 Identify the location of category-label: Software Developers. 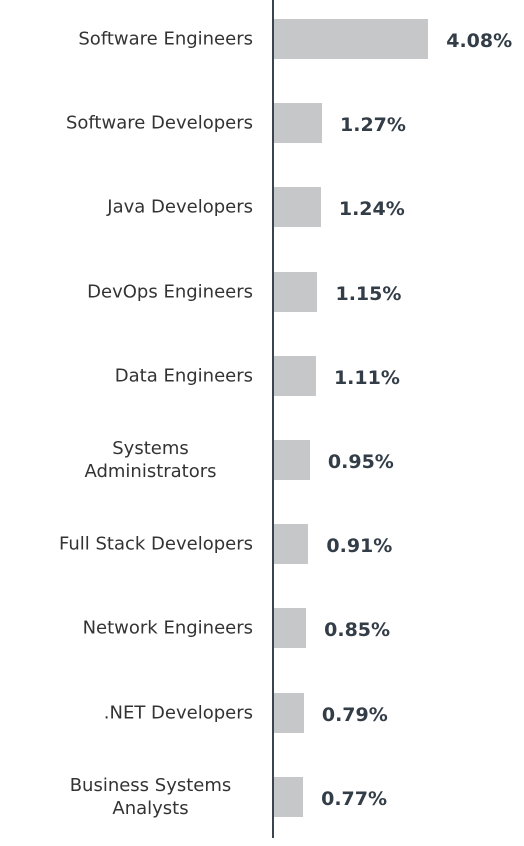
(126, 123).